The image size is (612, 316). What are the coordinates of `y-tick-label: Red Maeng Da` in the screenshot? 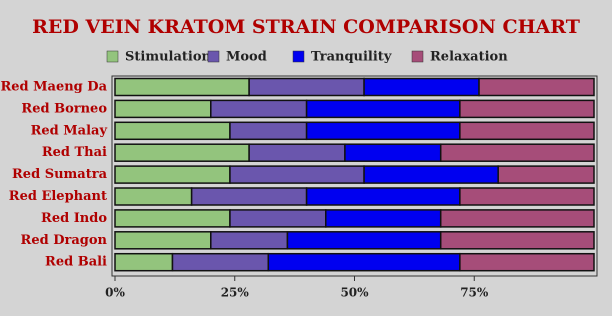 It's located at (53, 87).